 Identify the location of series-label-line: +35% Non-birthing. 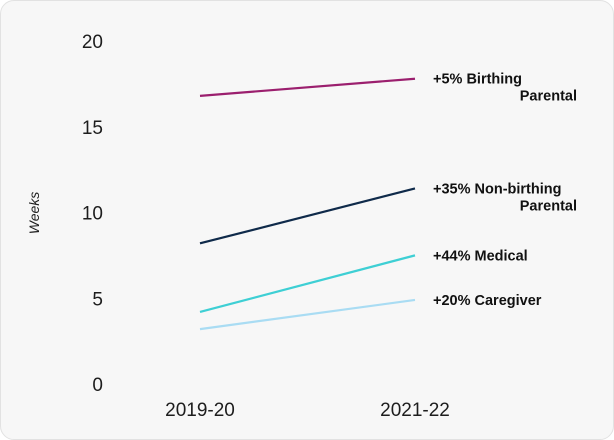
(497, 189).